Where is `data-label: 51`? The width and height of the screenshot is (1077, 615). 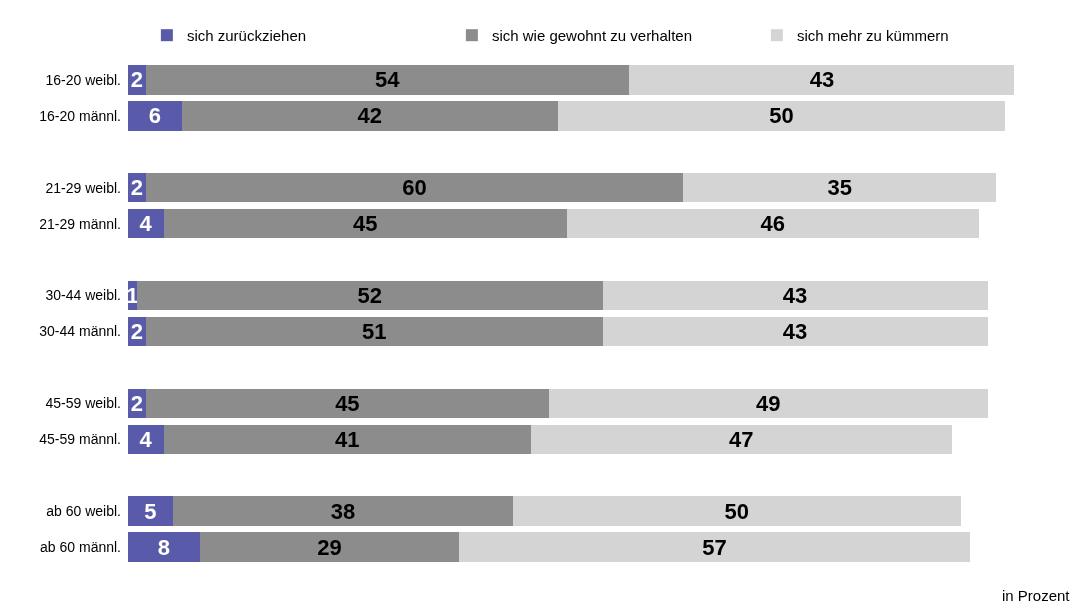 data-label: 51 is located at coordinates (374, 331).